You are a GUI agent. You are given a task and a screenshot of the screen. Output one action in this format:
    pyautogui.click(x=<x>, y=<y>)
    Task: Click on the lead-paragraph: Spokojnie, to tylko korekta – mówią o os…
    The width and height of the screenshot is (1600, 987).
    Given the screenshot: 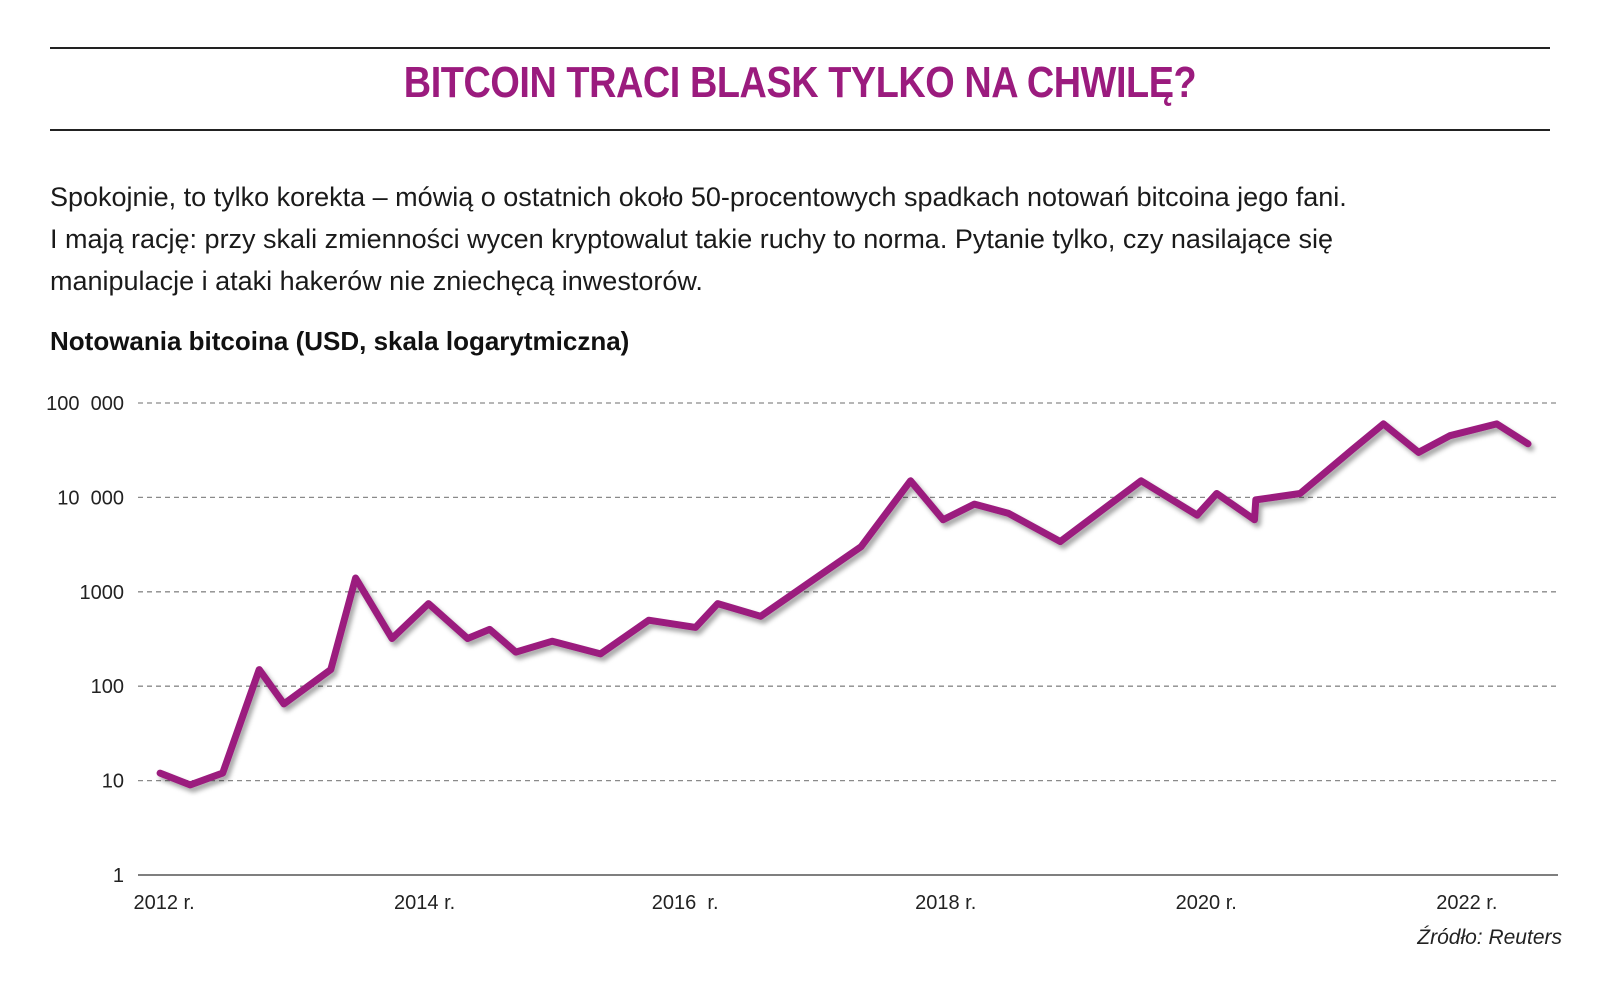 What is the action you would take?
    pyautogui.click(x=810, y=239)
    